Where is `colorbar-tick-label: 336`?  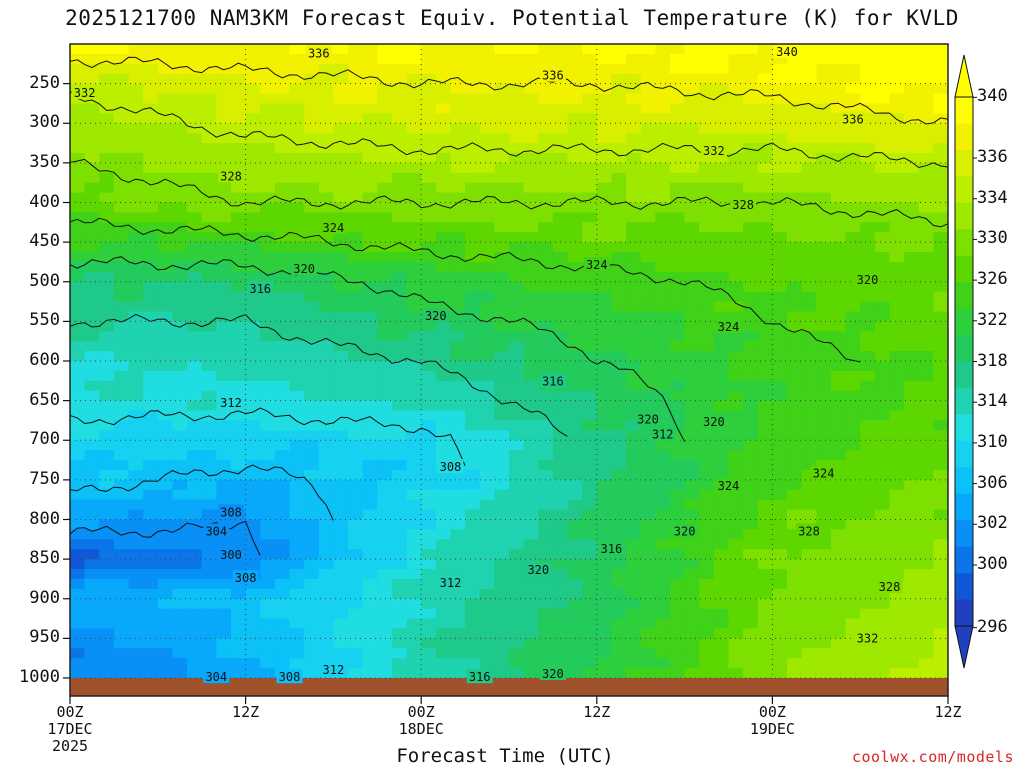
colorbar-tick-label: 336 is located at coordinates (992, 157).